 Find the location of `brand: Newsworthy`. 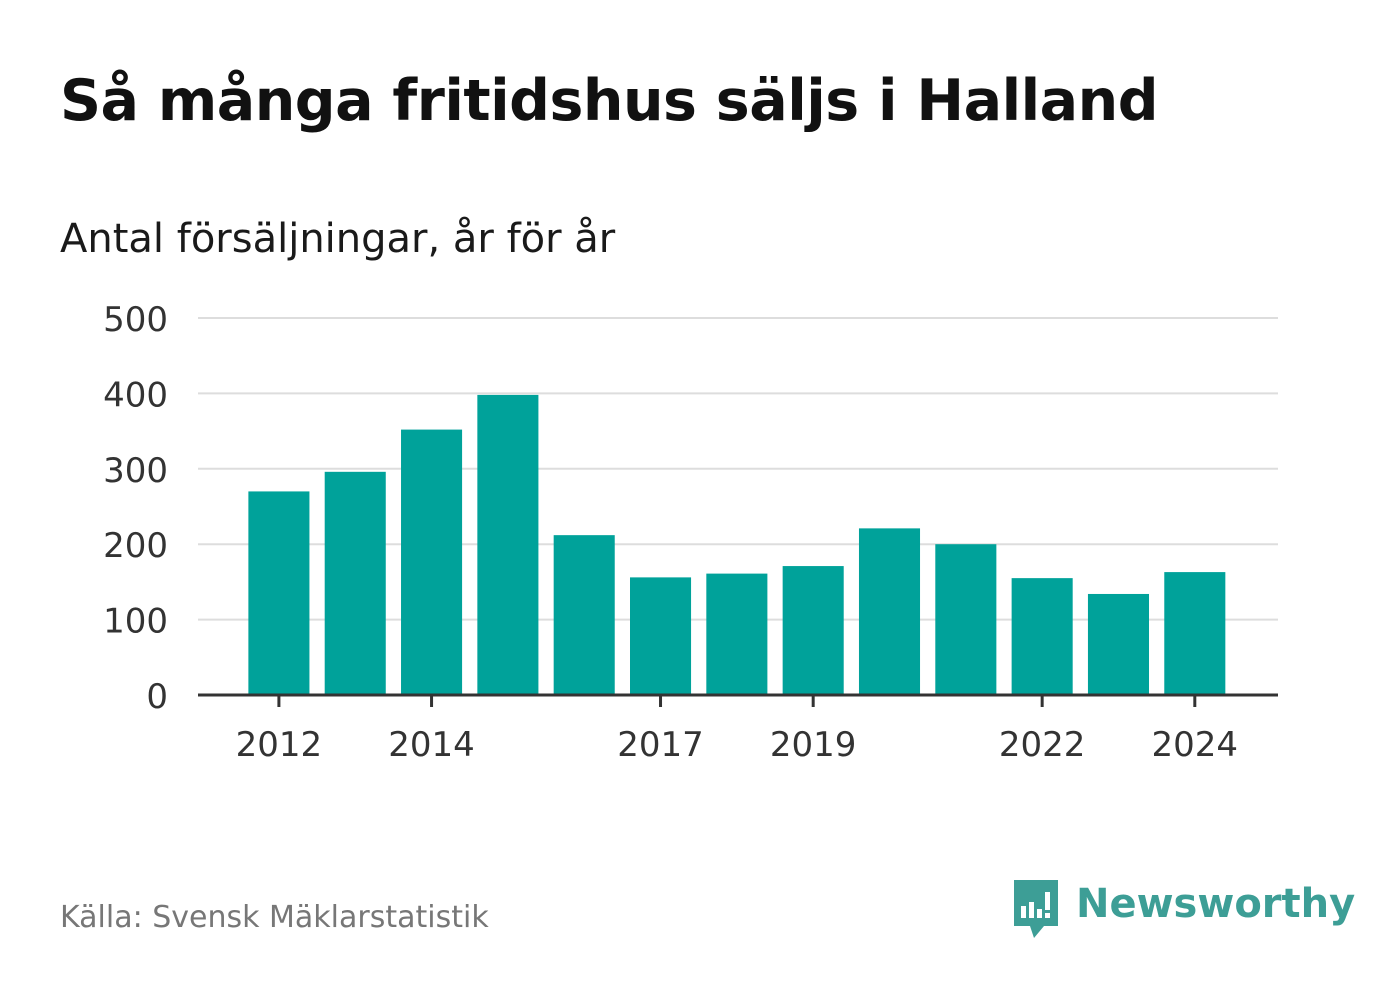

brand: Newsworthy is located at coordinates (1182, 908).